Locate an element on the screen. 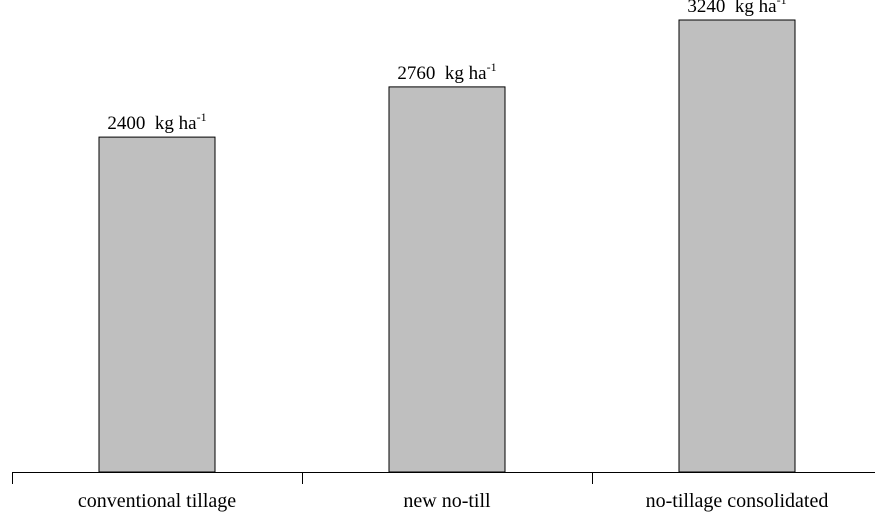 This screenshot has width=875, height=516. x-tick-label-1: conventional tillage is located at coordinates (157, 501).